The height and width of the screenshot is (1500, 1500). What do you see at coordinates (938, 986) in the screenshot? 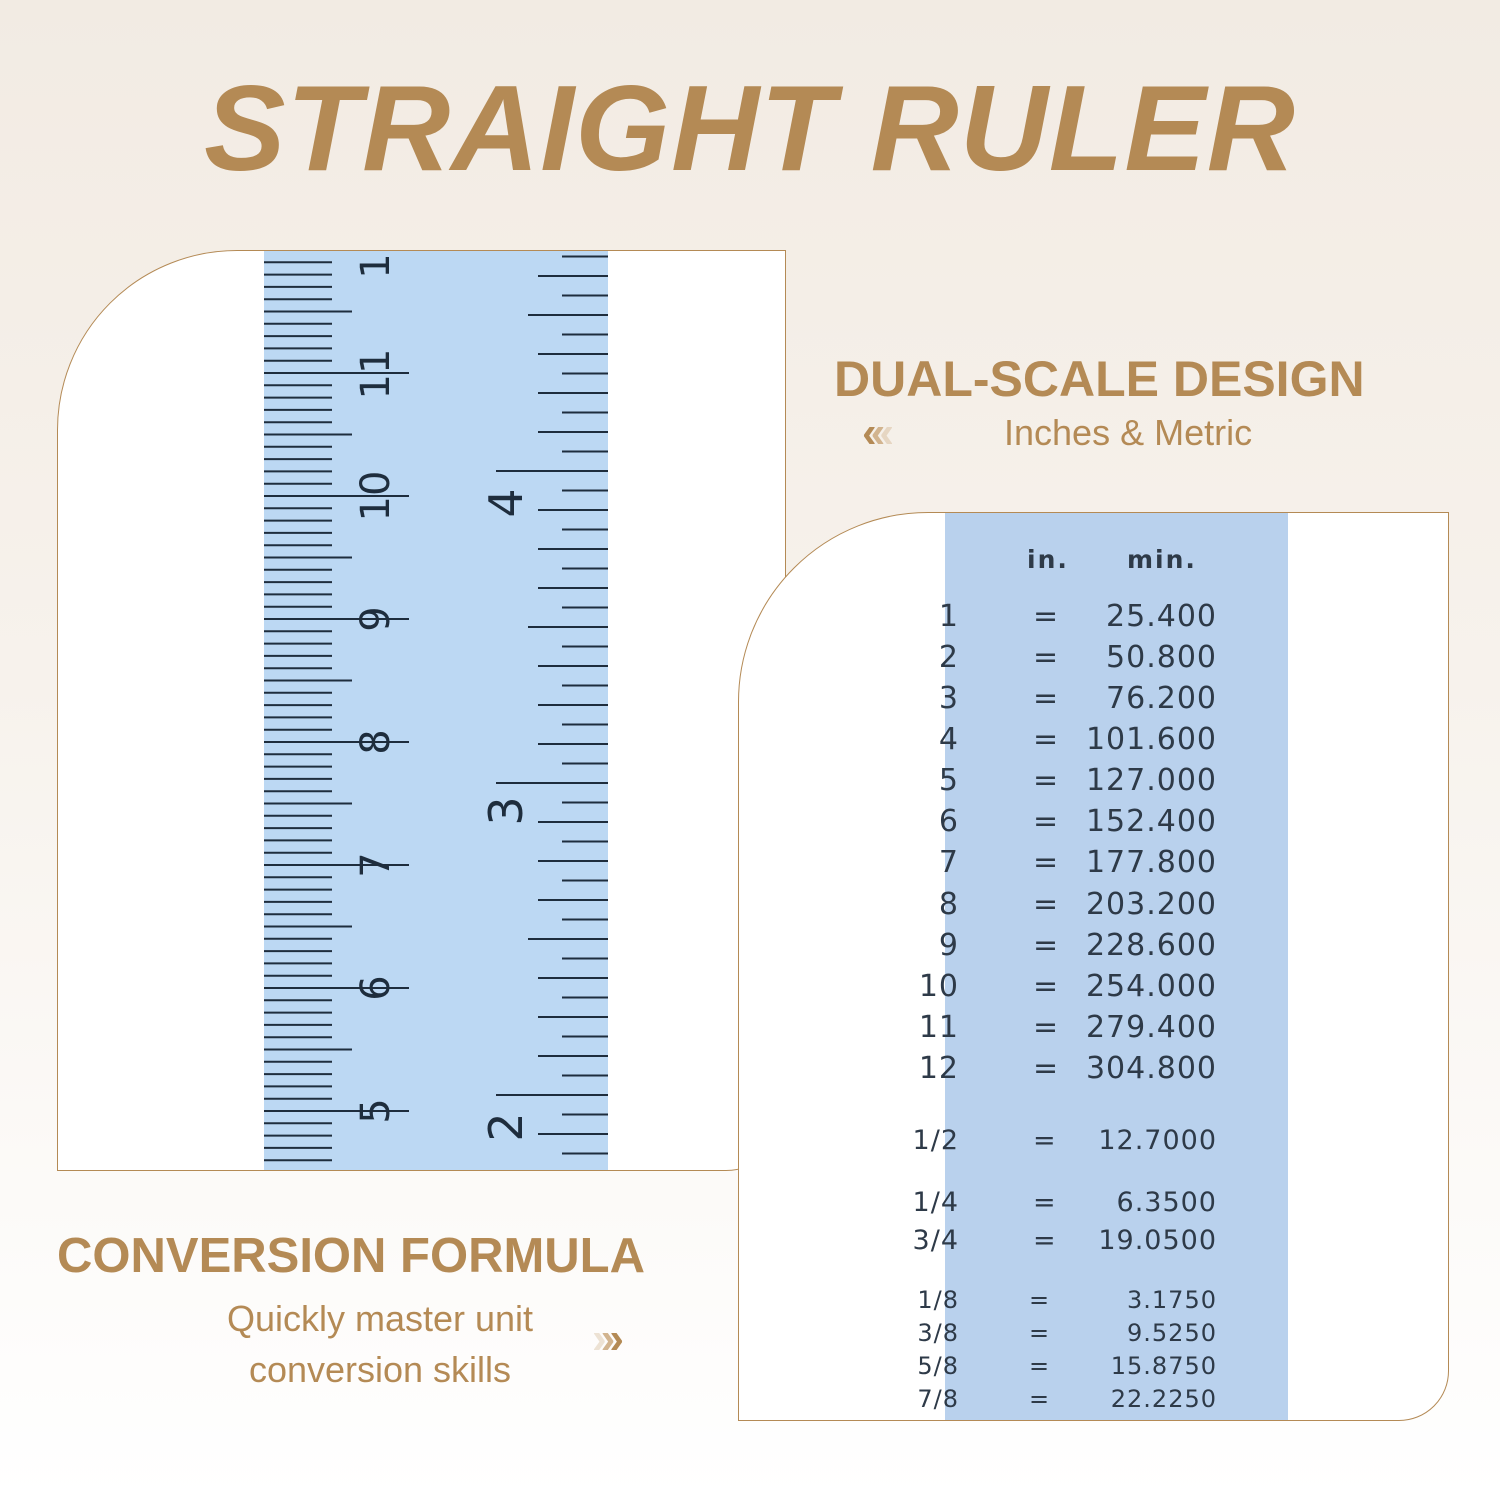
I see `inch-value: 10` at bounding box center [938, 986].